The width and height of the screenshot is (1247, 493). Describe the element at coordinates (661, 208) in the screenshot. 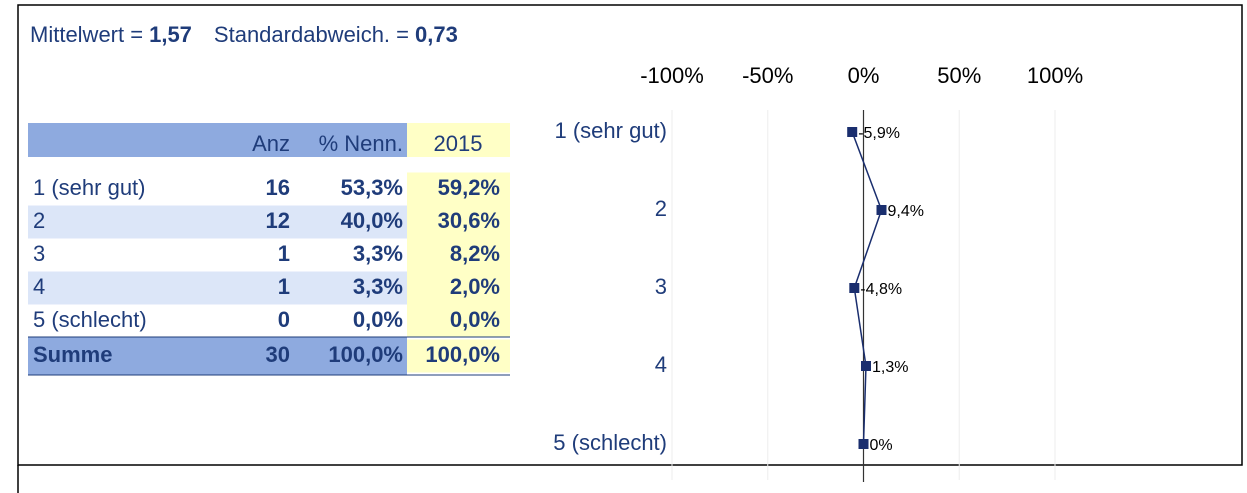

I see `y-tick-label: 2` at that location.